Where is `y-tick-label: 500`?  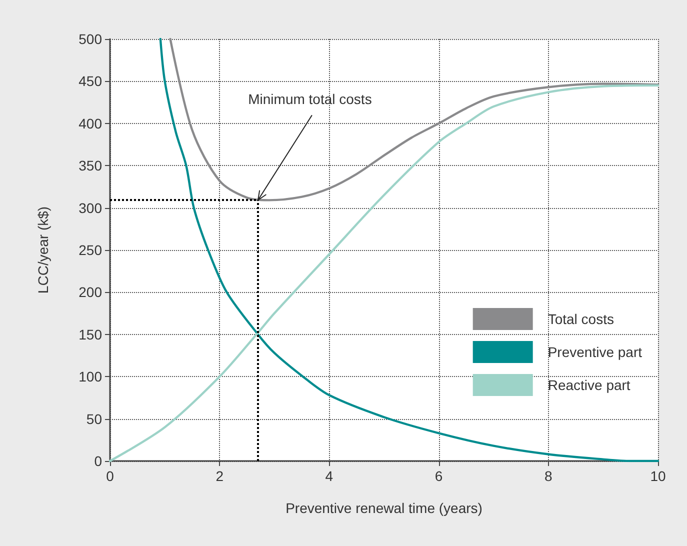
y-tick-label: 500 is located at coordinates (90, 39).